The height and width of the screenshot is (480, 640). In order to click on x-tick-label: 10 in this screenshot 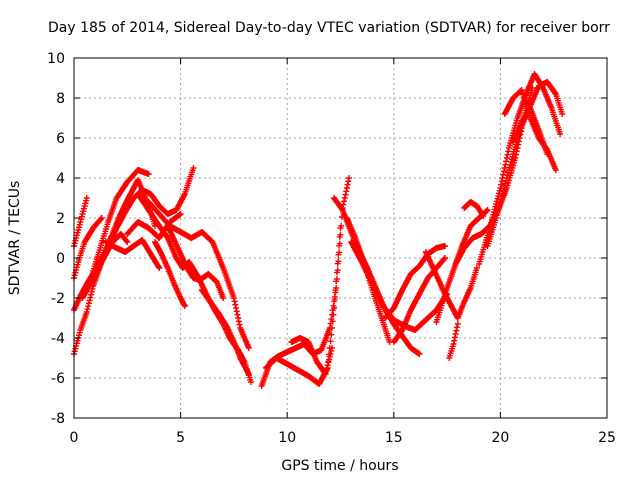, I will do `click(287, 438)`.